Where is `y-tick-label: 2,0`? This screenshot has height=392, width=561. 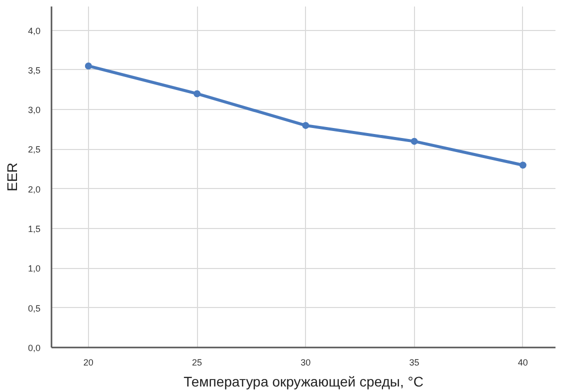
y-tick-label: 2,0 is located at coordinates (34, 189).